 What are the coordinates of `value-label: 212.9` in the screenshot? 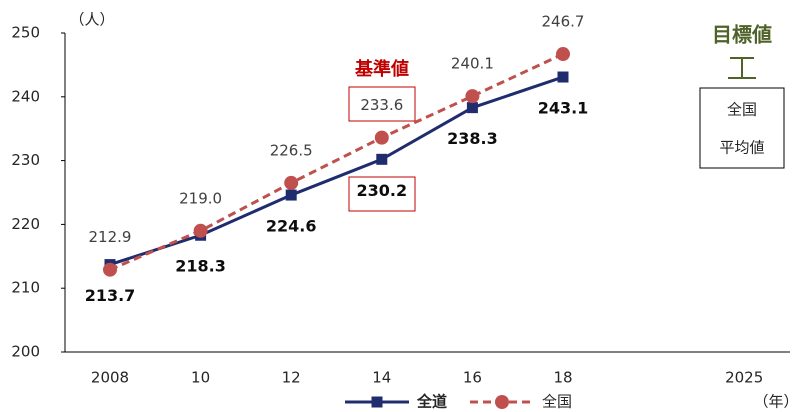 It's located at (110, 237).